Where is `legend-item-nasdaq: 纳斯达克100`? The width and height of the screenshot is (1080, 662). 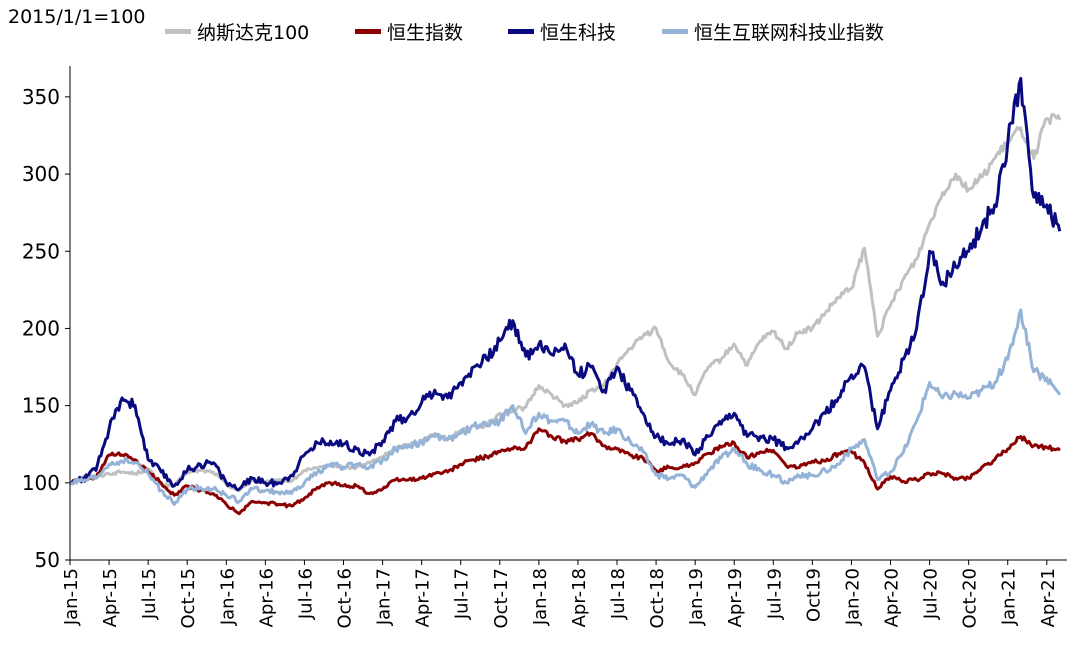 legend-item-nasdaq: 纳斯达克100 is located at coordinates (237, 31).